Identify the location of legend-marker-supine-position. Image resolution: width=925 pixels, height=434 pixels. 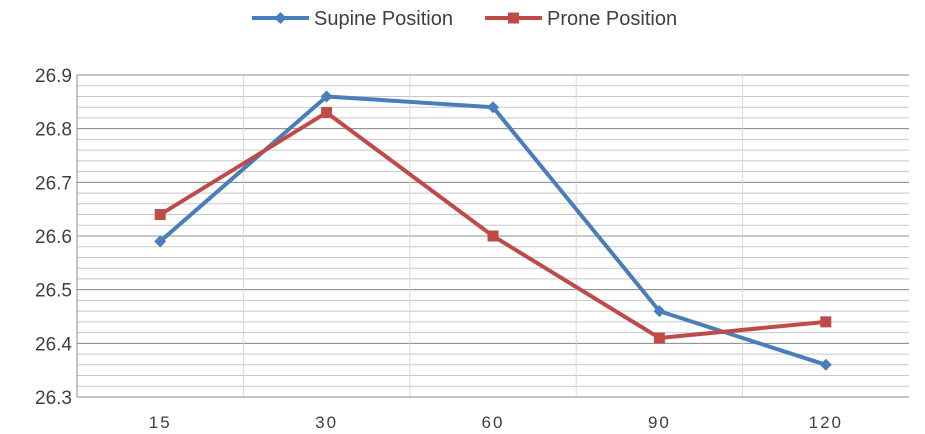
(280, 18).